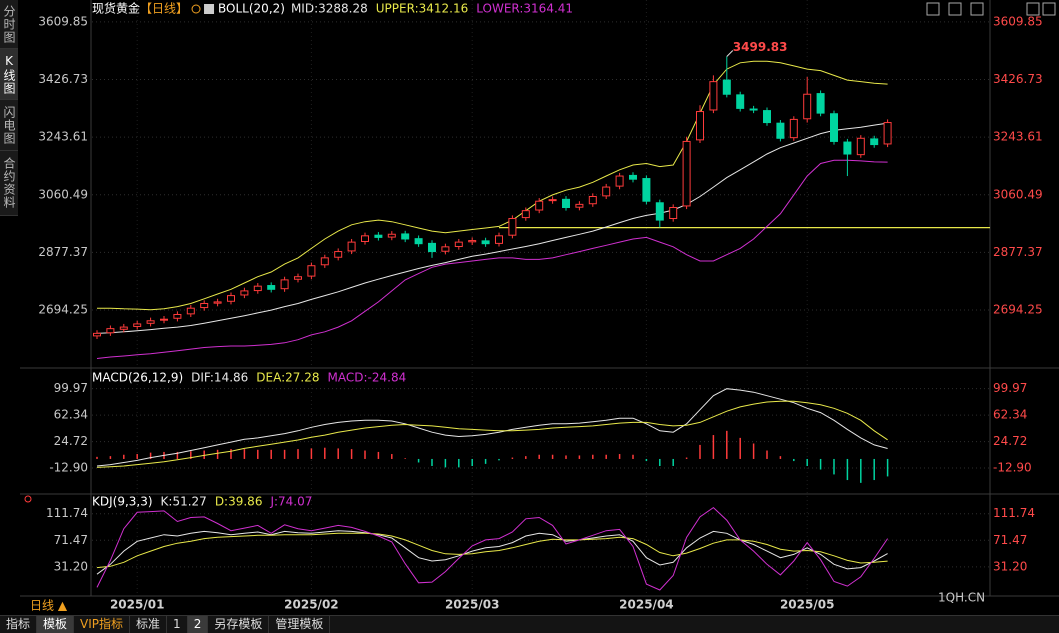 The height and width of the screenshot is (633, 1059). What do you see at coordinates (239, 624) in the screenshot?
I see `tab: 另存模板` at bounding box center [239, 624].